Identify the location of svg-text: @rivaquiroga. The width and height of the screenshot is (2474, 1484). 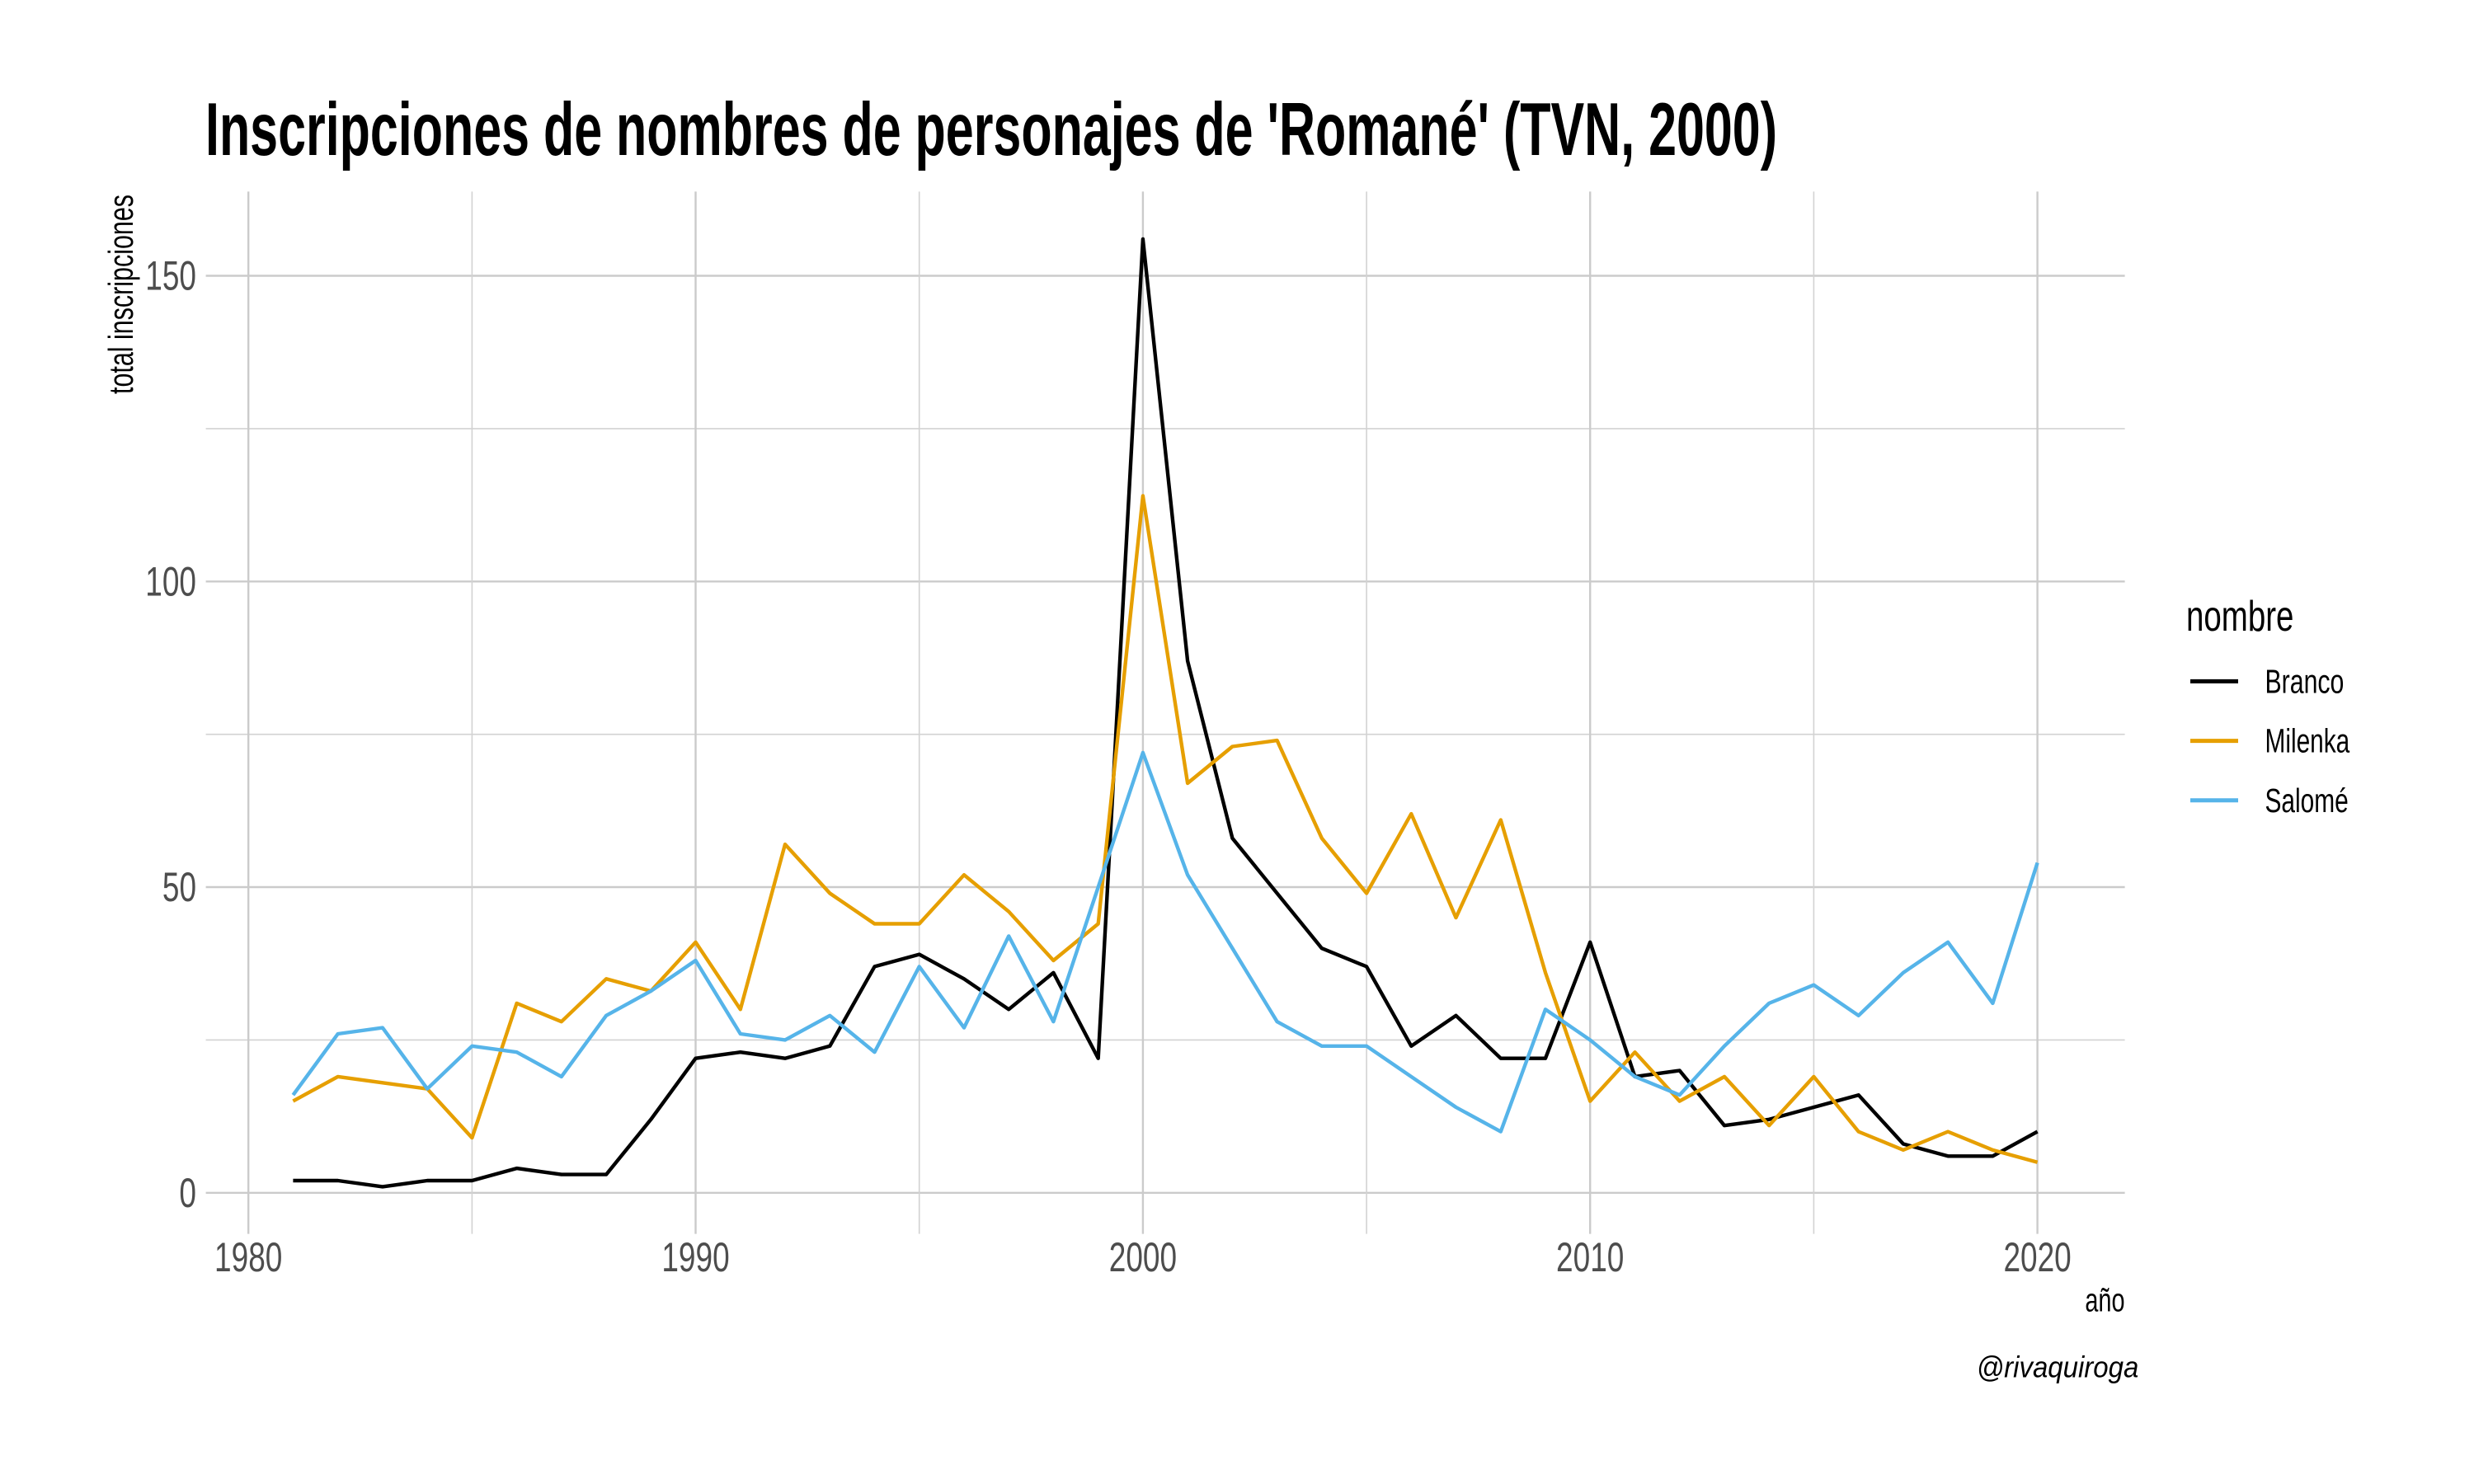
(2058, 1367).